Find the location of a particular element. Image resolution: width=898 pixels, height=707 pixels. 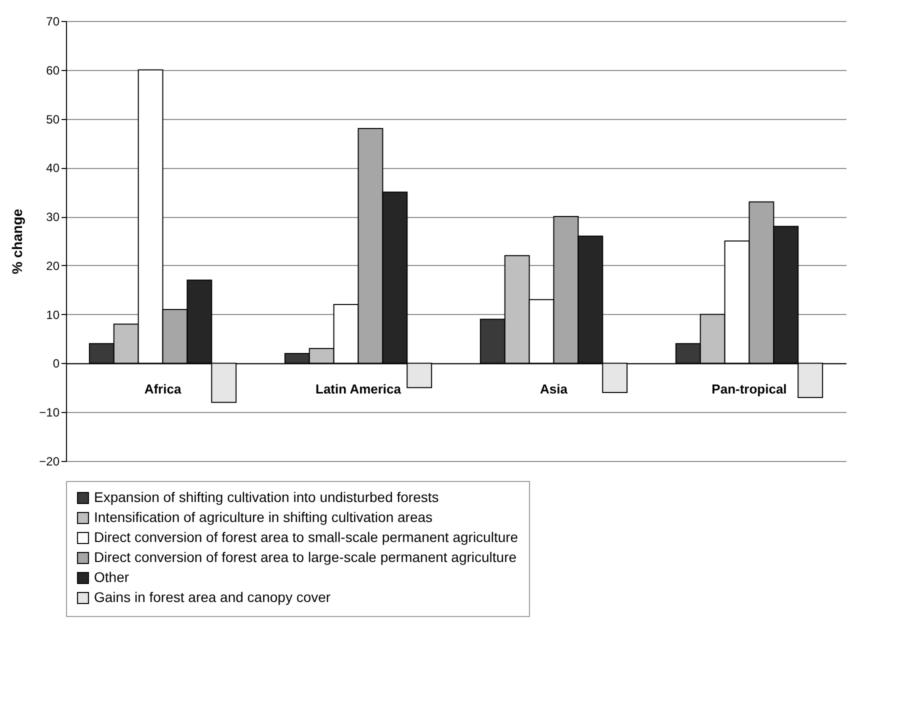

y-tick-label: 30 is located at coordinates (53, 217).